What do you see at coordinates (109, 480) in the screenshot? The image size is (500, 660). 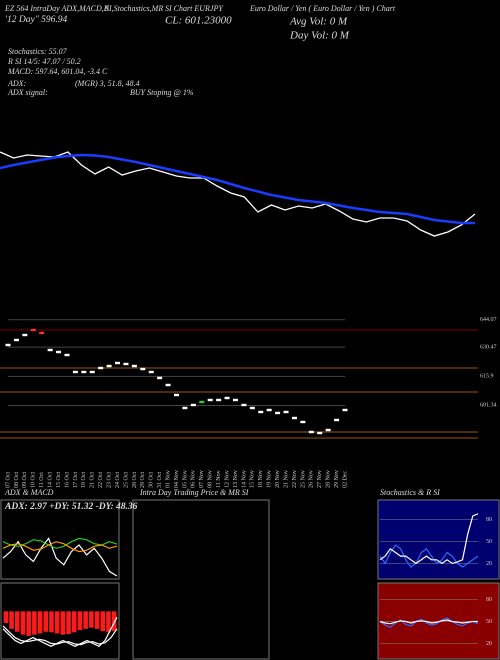 I see `x-tick-label: 23 Oct` at bounding box center [109, 480].